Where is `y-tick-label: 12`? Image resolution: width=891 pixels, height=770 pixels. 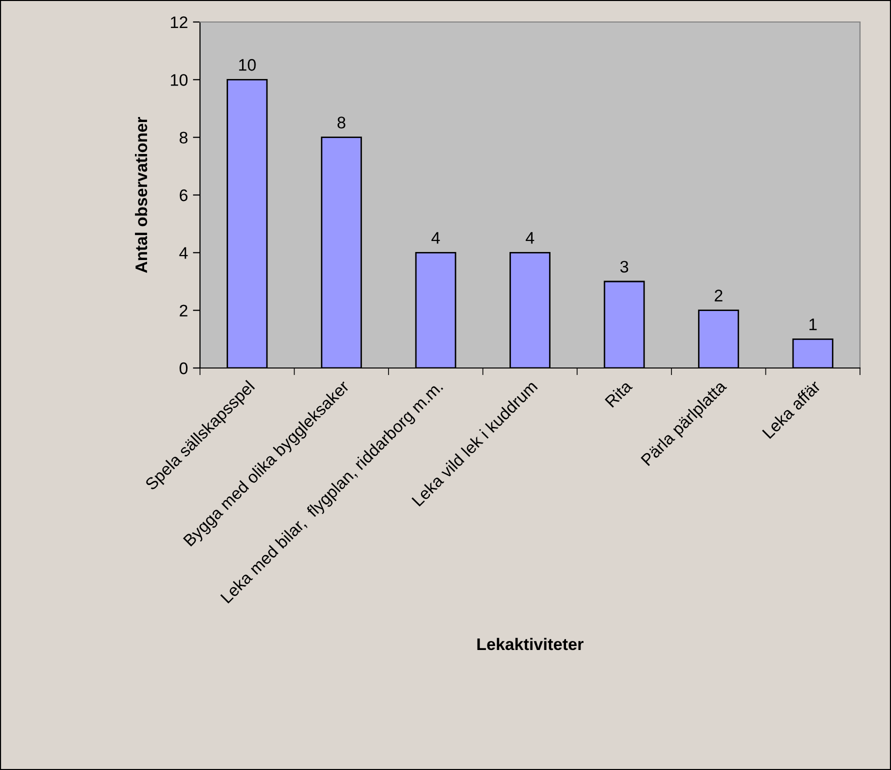 y-tick-label: 12 is located at coordinates (179, 22).